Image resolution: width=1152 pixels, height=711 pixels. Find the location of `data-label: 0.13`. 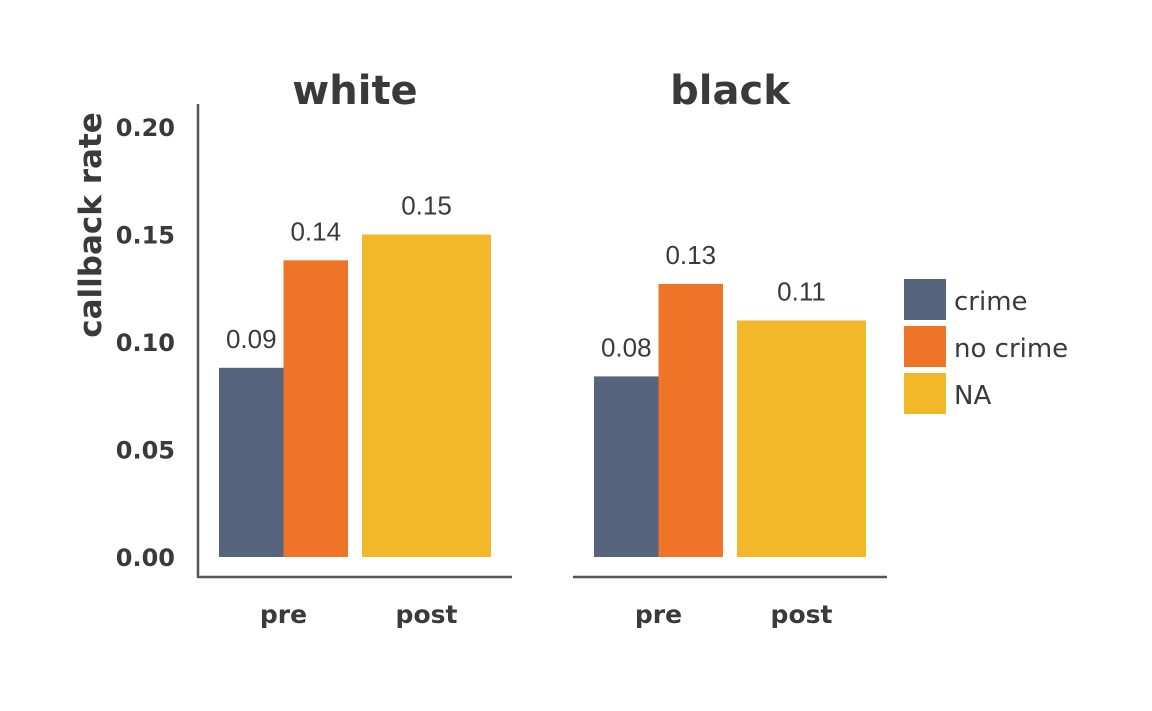

data-label: 0.13 is located at coordinates (690, 255).